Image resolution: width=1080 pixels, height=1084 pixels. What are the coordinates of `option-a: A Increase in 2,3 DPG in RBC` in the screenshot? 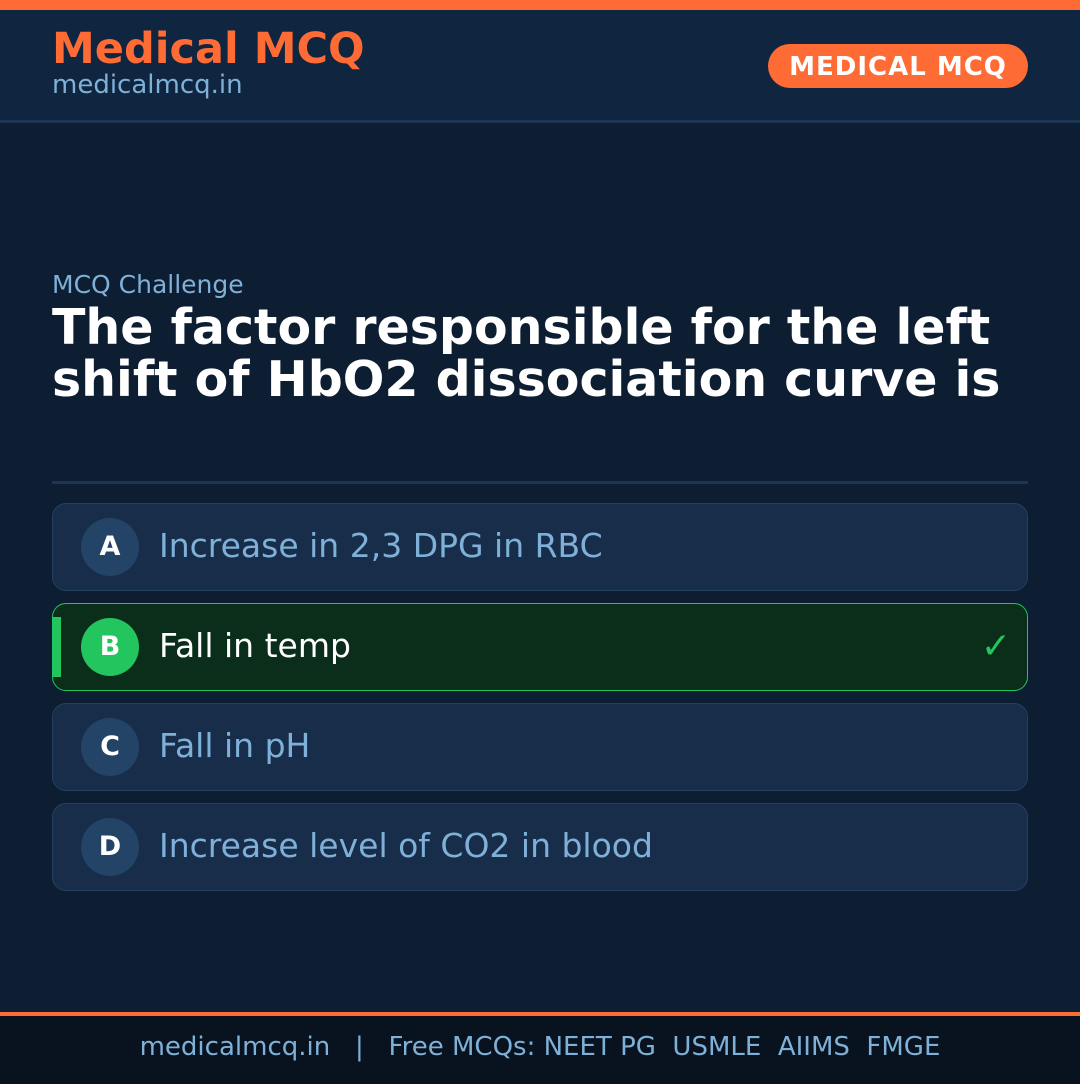 It's located at (540, 547).